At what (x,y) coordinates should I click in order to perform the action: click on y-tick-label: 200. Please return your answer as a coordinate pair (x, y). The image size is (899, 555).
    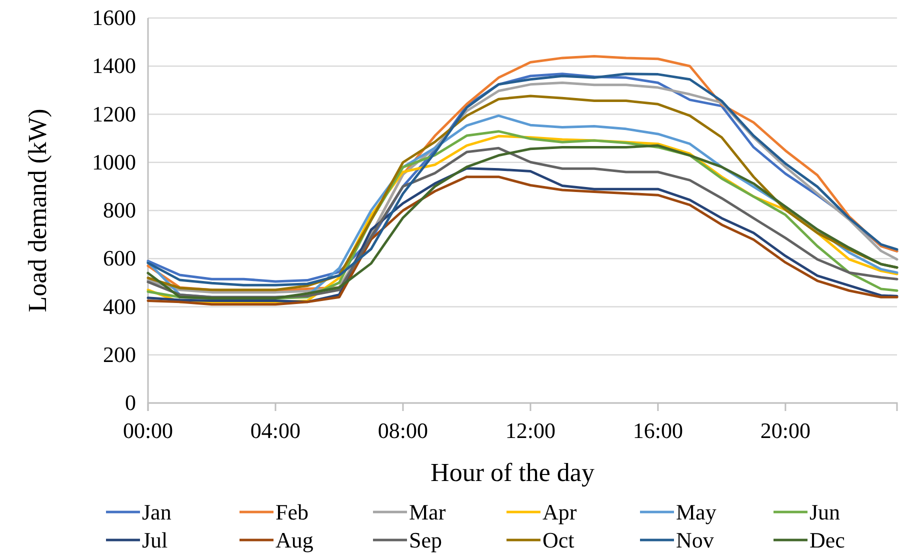
    Looking at the image, I should click on (119, 354).